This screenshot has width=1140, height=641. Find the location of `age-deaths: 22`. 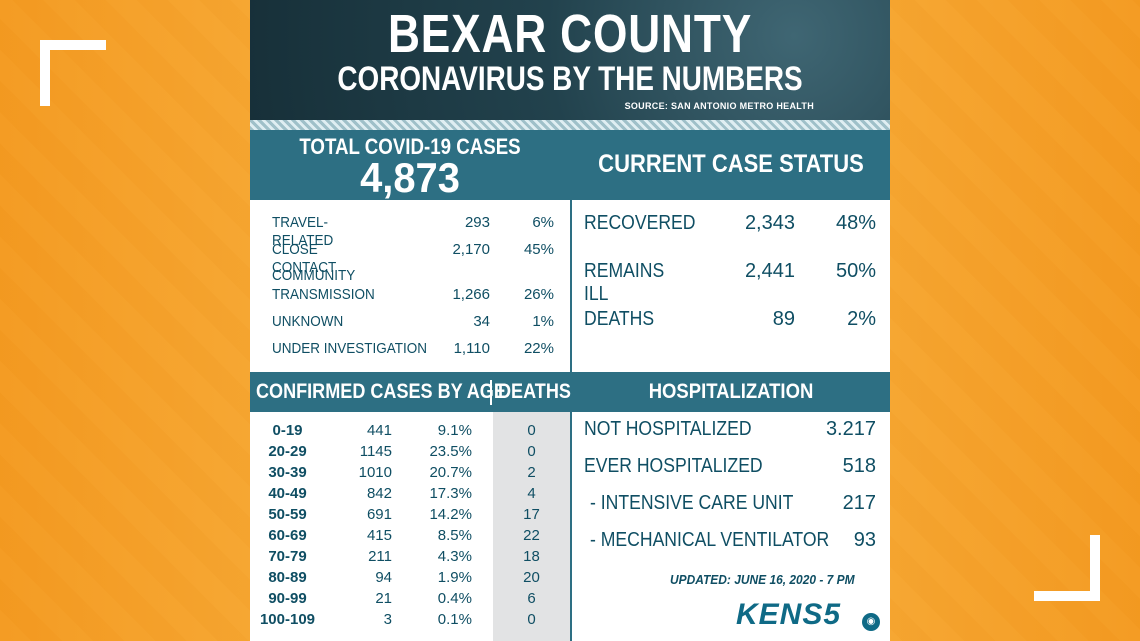

age-deaths: 22 is located at coordinates (531, 535).